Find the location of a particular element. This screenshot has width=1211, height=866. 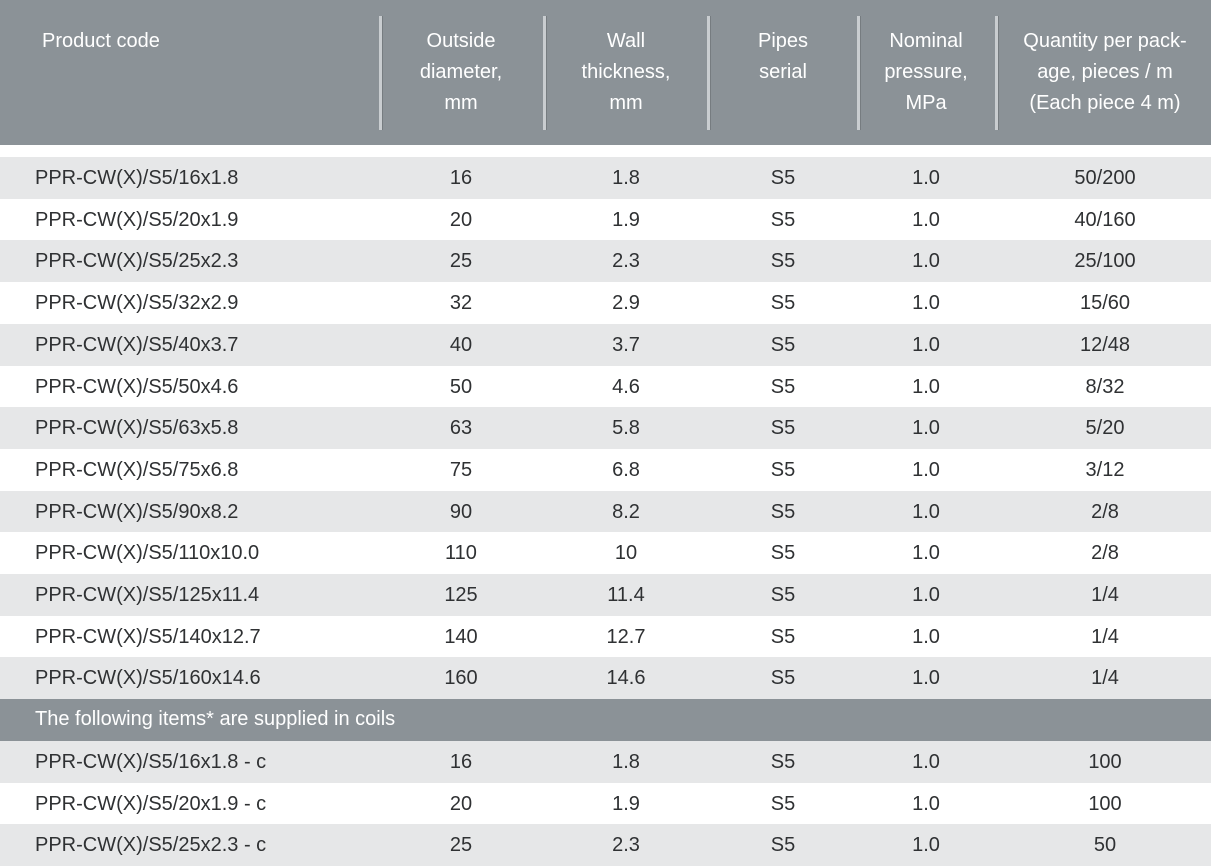

table-cell: 10 is located at coordinates (626, 553).